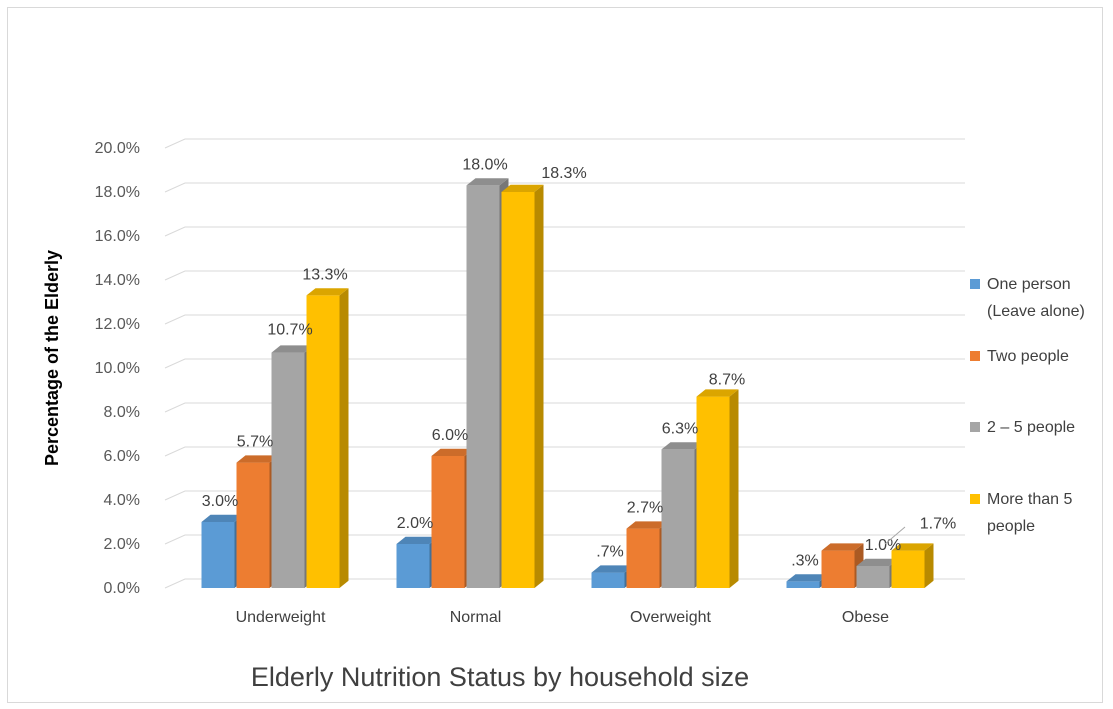 This screenshot has width=1113, height=709. I want to click on y-tick-label: 16.0%, so click(117, 236).